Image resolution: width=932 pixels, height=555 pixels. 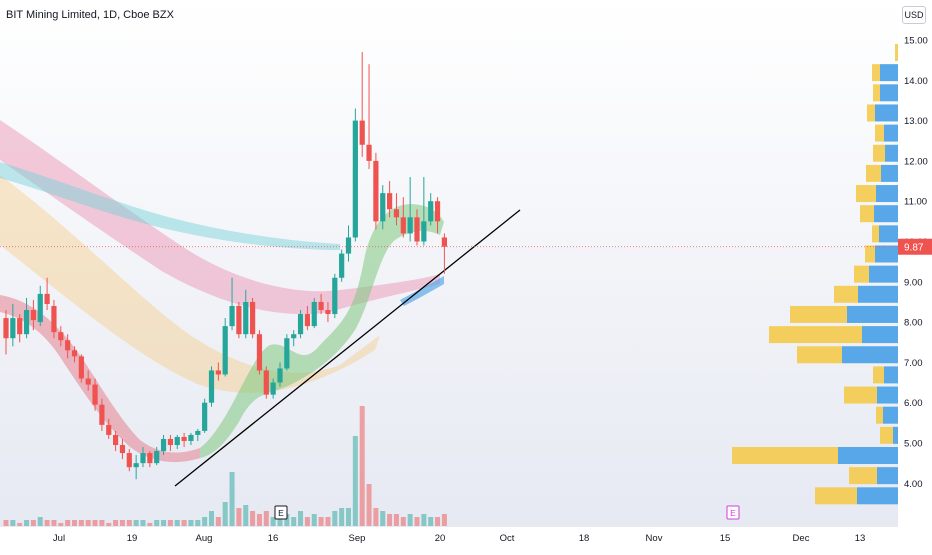 What do you see at coordinates (507, 538) in the screenshot?
I see `time-tick-label: Oct` at bounding box center [507, 538].